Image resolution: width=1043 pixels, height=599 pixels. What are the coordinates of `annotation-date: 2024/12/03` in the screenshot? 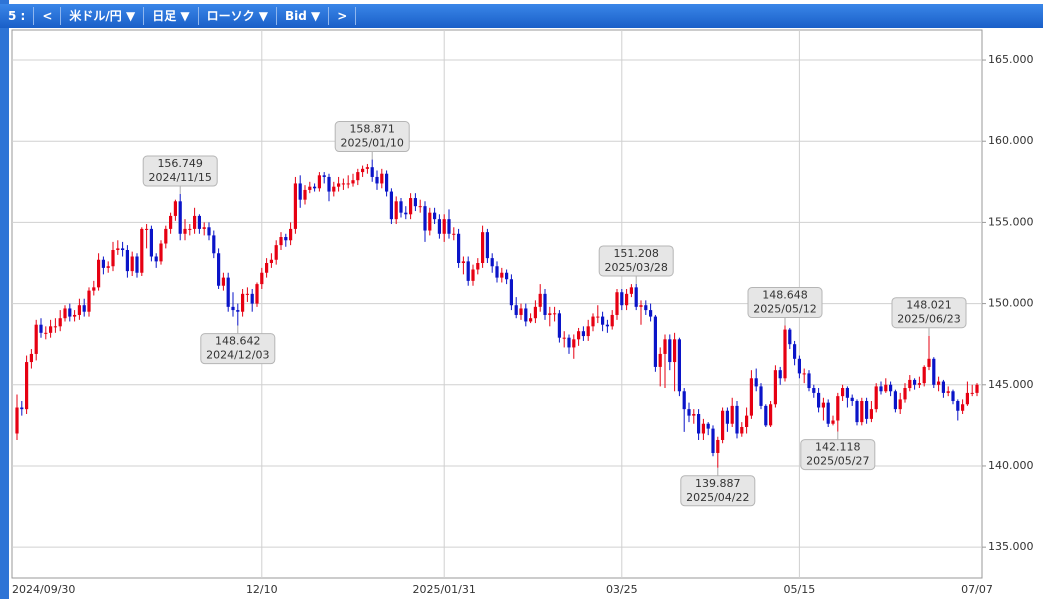 It's located at (237, 355).